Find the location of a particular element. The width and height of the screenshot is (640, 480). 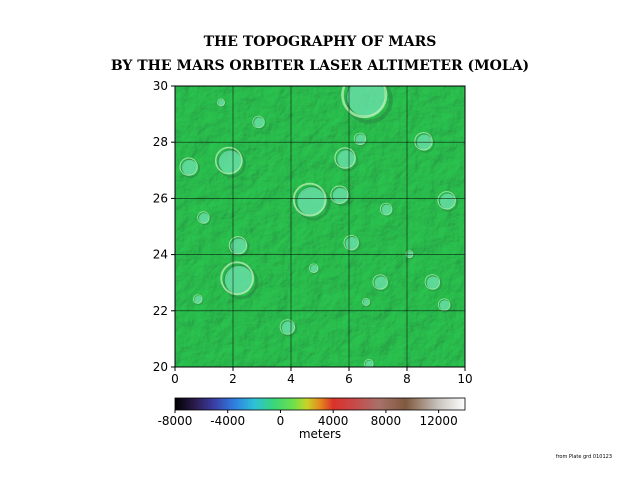

x-tick-label: 0 is located at coordinates (175, 379).